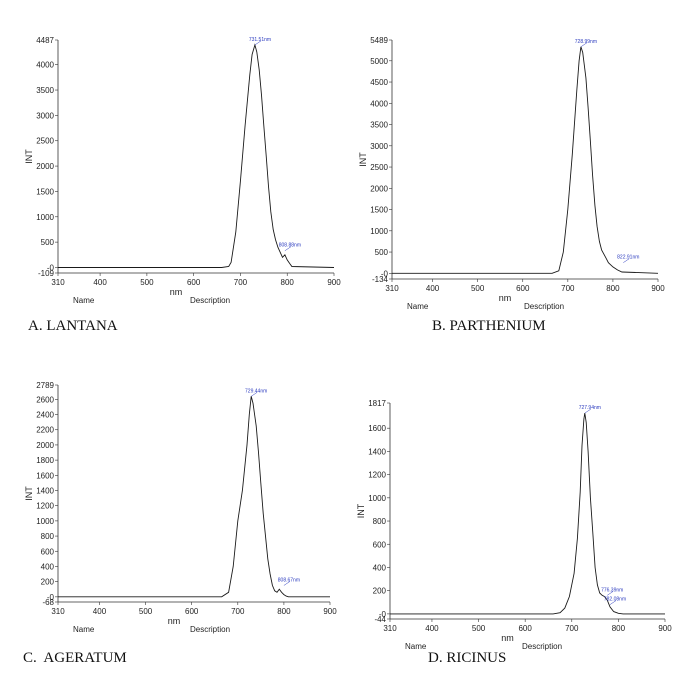  Describe the element at coordinates (48, 566) in the screenshot. I see `y-tick-label: 400` at that location.